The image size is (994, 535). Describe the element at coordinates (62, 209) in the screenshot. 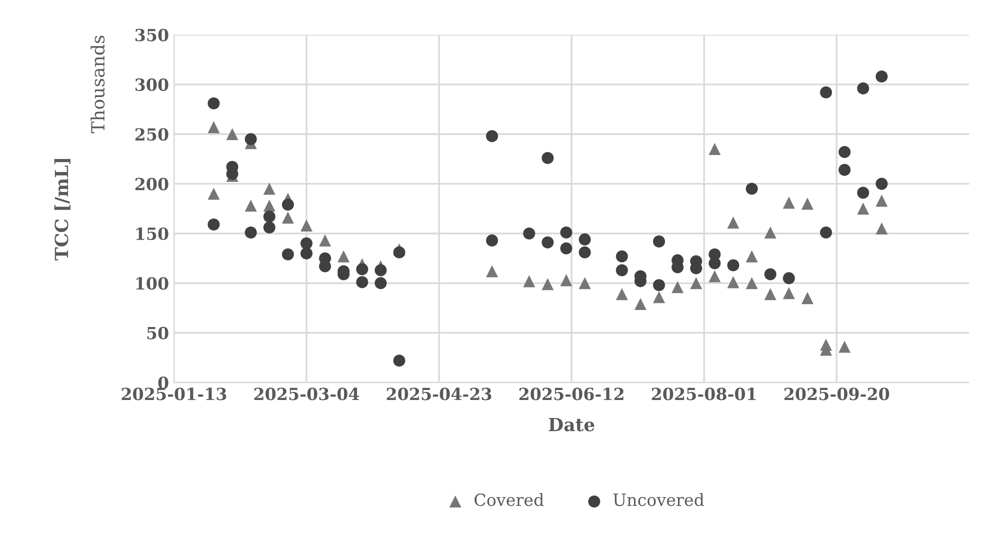

I see `y-axis-title: TCC [/mL]` at that location.